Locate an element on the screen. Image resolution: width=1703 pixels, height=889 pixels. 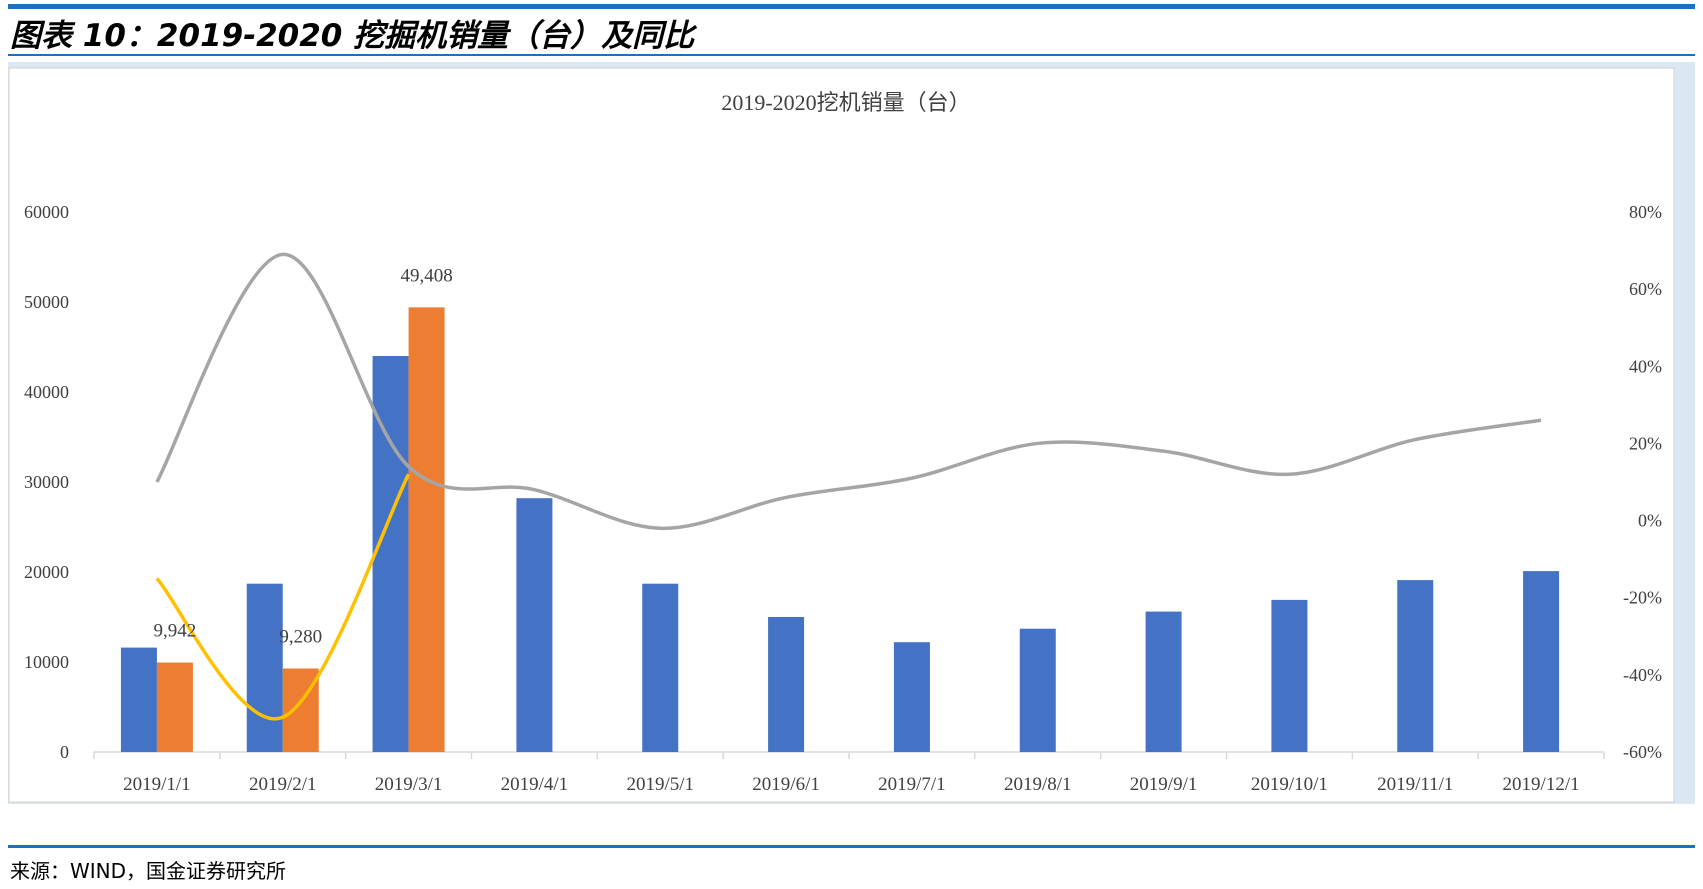
y-tick-label: 50000 is located at coordinates (46, 302).